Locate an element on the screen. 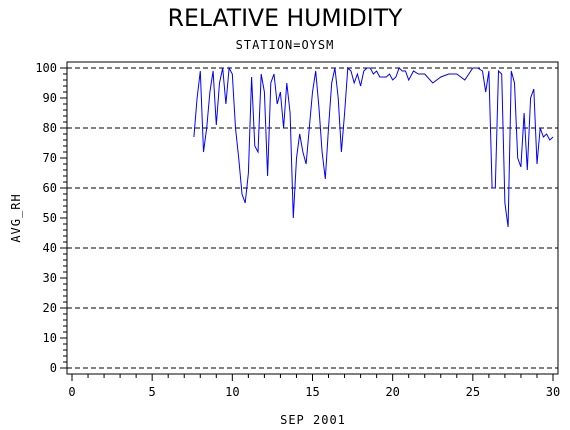 The width and height of the screenshot is (570, 430). y-tick-label: 90 is located at coordinates (50, 98).